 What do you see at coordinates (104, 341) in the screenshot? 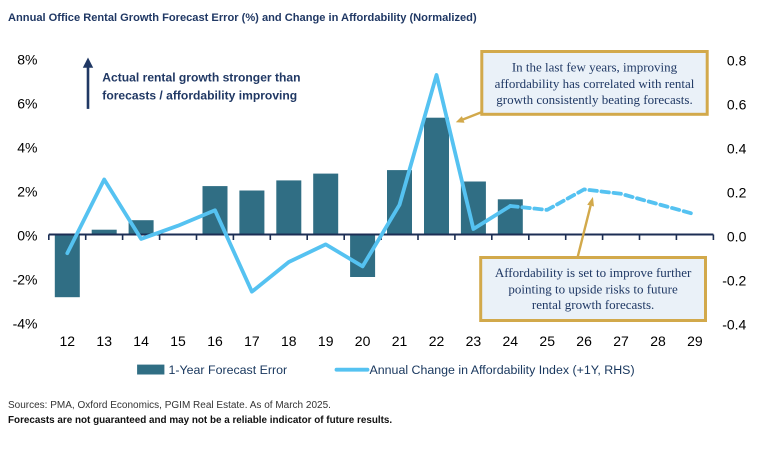
I see `svg-text: 13` at bounding box center [104, 341].